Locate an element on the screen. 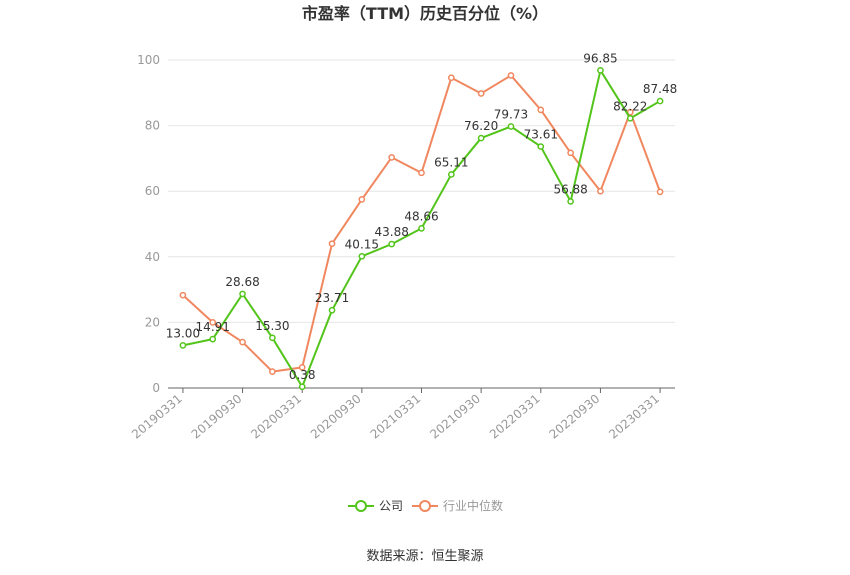 This screenshot has width=850, height=575. legend-industry-label: 行业中位数 is located at coordinates (473, 505).